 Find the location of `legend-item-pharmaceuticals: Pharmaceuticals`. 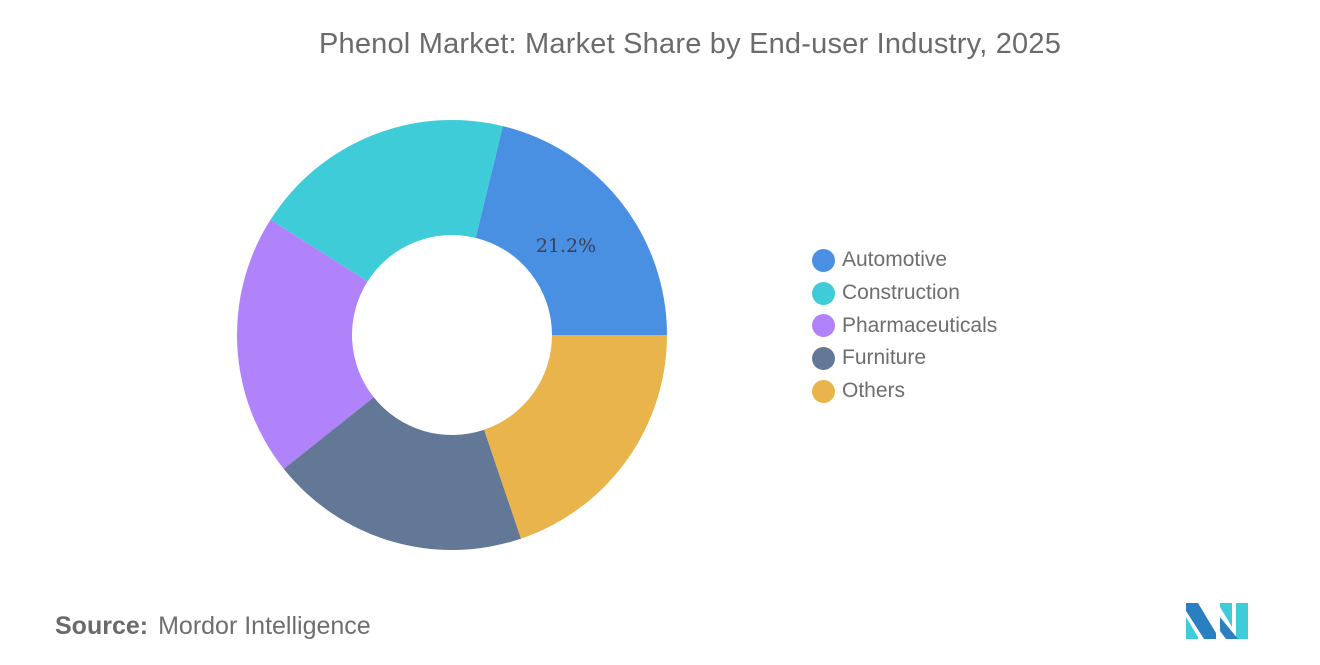

legend-item-pharmaceuticals: Pharmaceuticals is located at coordinates (904, 325).